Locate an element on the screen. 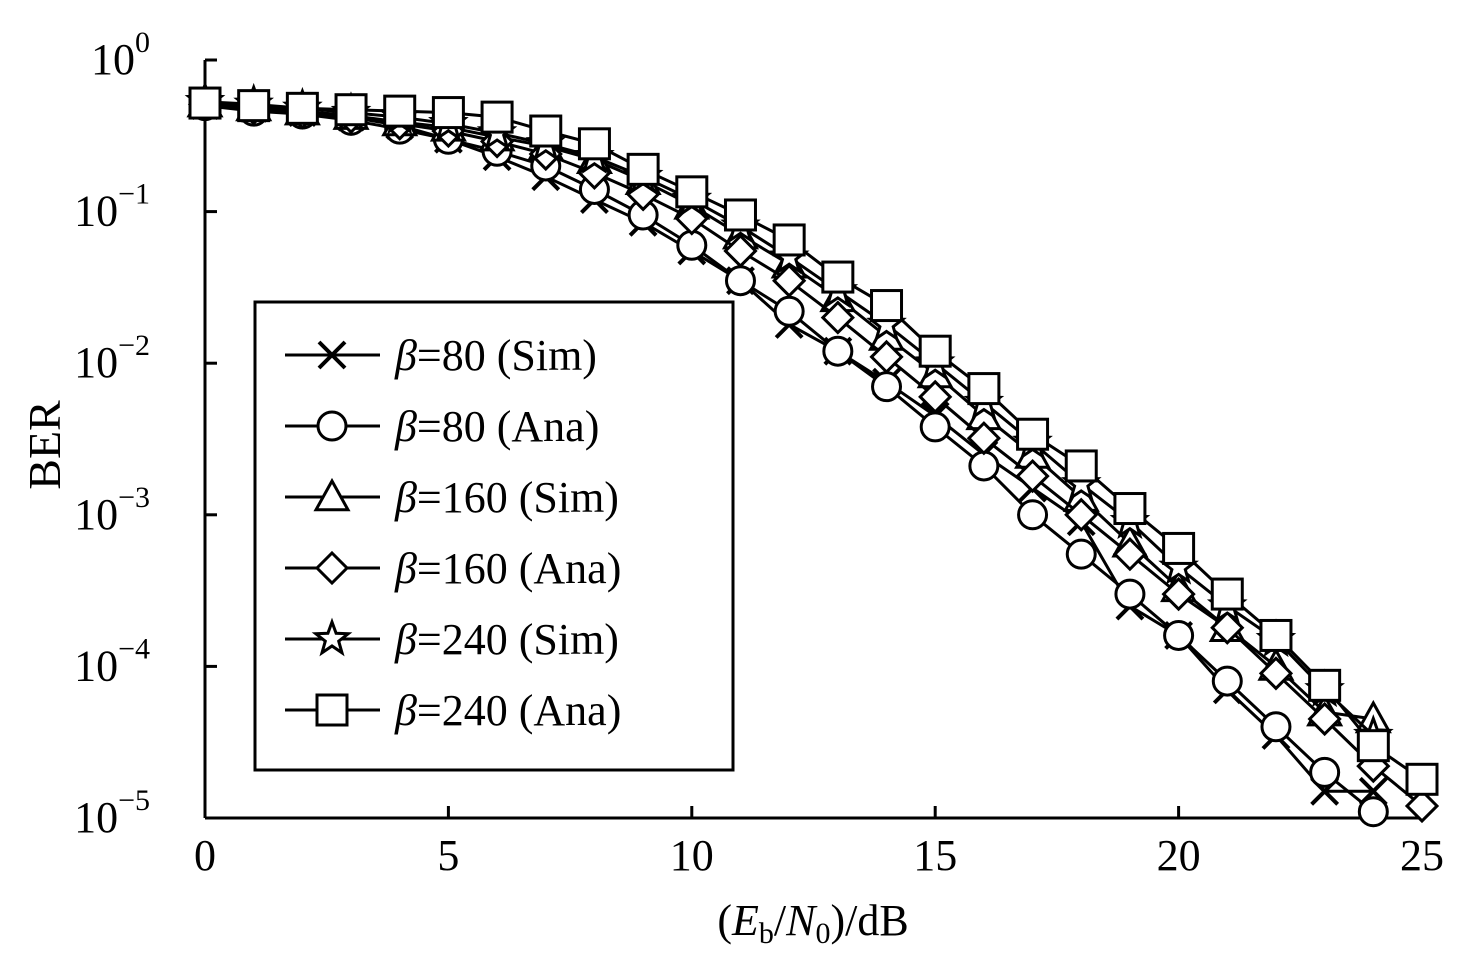  legend-marker-x is located at coordinates (332, 355).